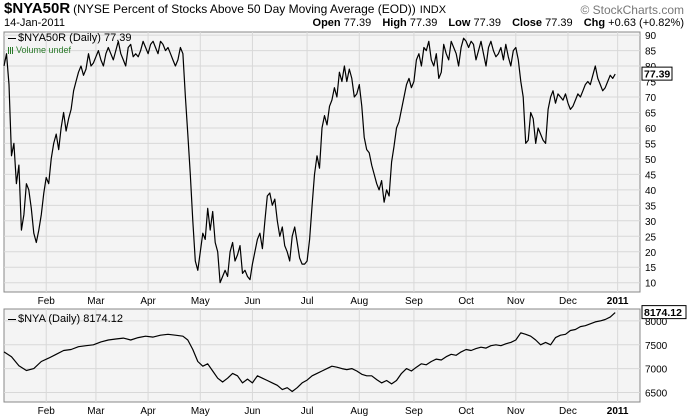 The width and height of the screenshot is (690, 420). I want to click on top-x-tick-Jun: Jun, so click(252, 301).